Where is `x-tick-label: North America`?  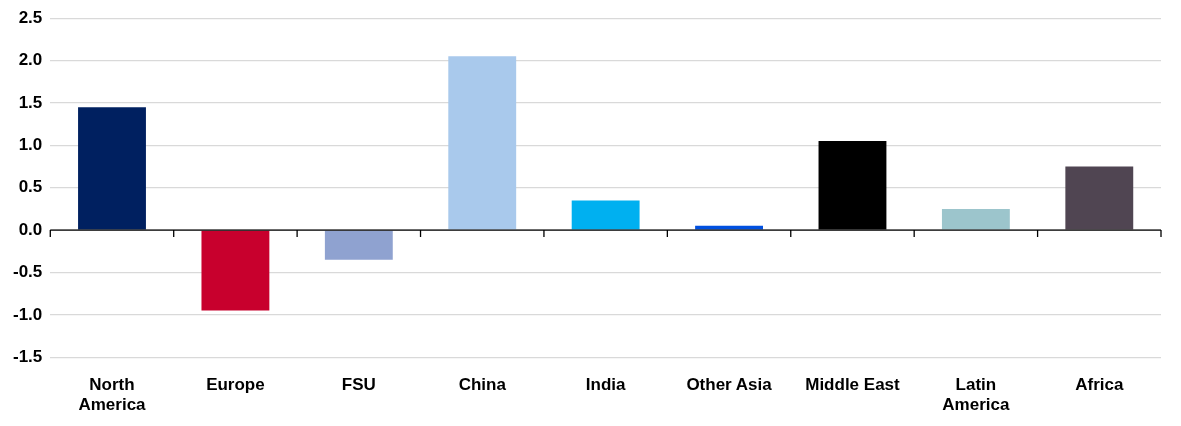
x-tick-label: North America is located at coordinates (112, 395).